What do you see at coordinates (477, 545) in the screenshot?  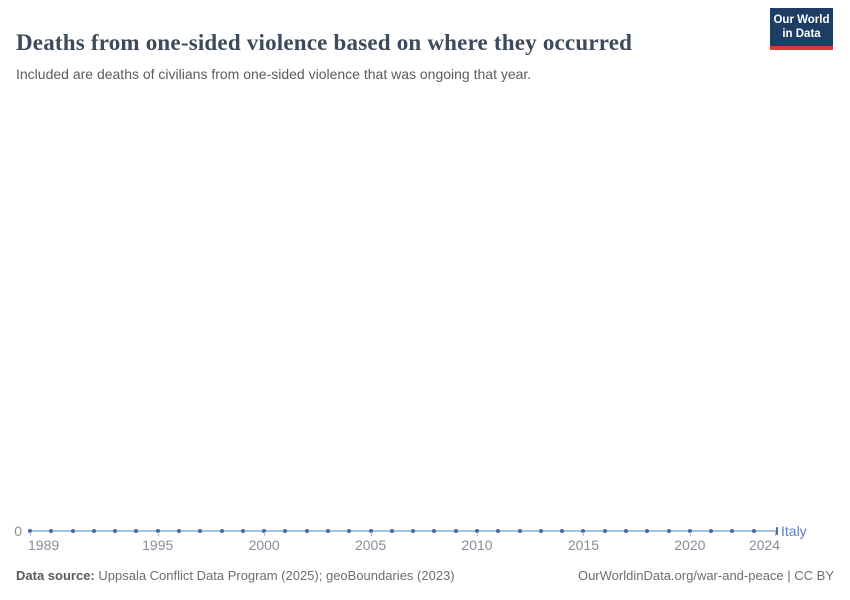 I see `x-axis-label: 2010` at bounding box center [477, 545].